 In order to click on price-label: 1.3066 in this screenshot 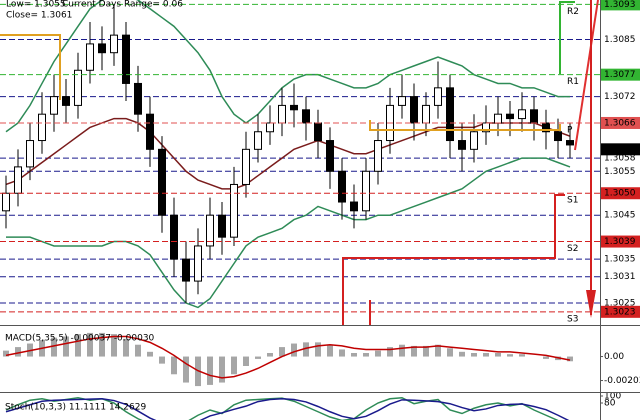, I will do `click(620, 123)`.